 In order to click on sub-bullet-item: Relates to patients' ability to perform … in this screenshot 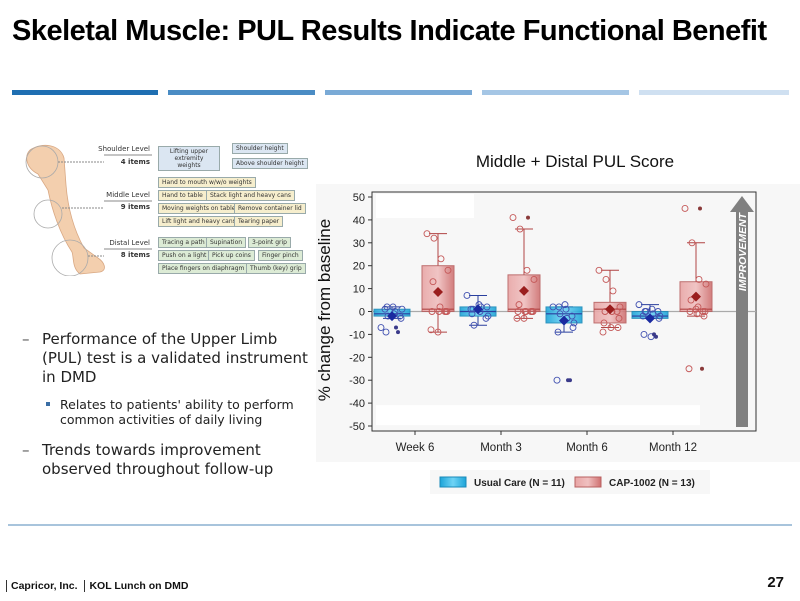, I will do `click(167, 412)`.